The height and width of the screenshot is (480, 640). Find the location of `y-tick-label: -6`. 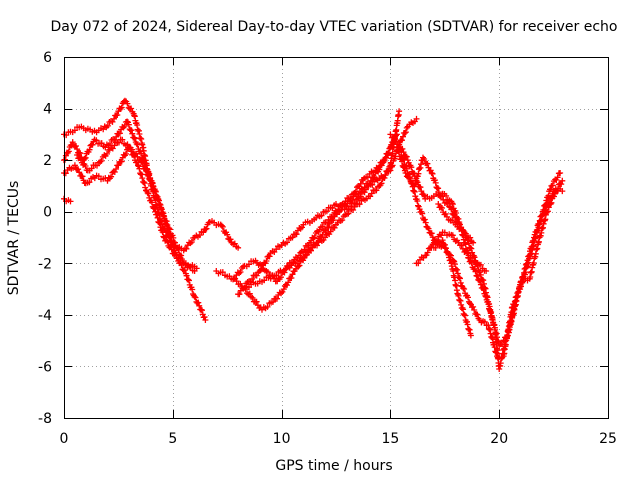

y-tick-label: -6 is located at coordinates (45, 367).